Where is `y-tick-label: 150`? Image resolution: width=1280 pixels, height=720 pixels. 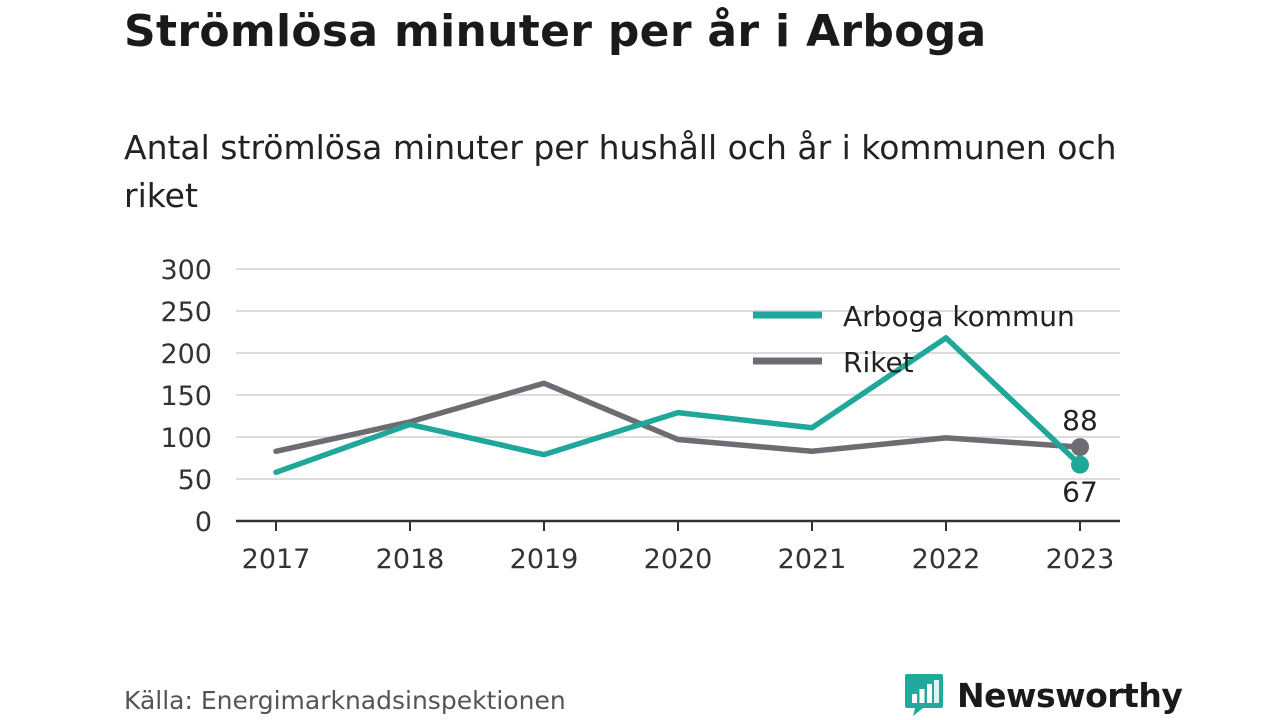 y-tick-label: 150 is located at coordinates (186, 396).